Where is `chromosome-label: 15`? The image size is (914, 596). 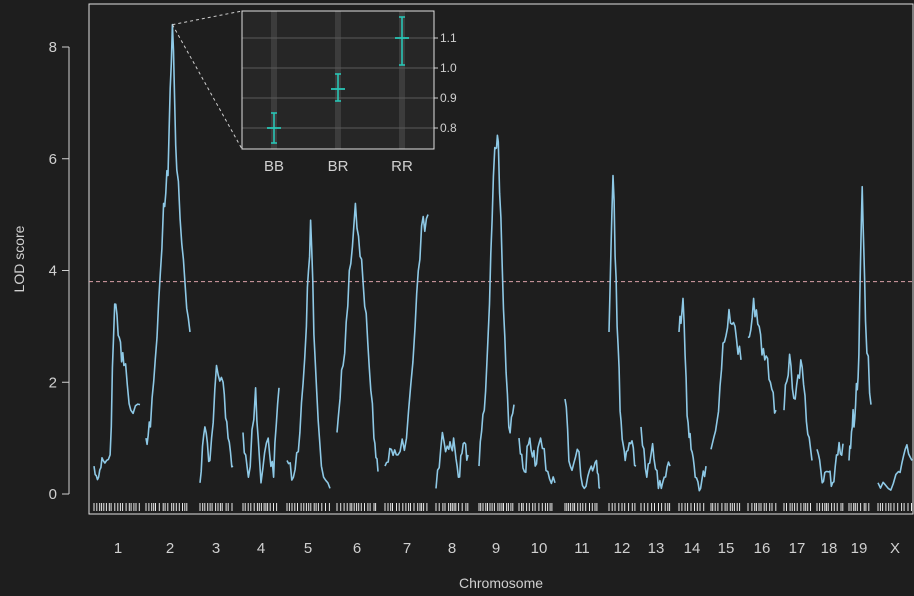 chromosome-label: 15 is located at coordinates (726, 548).